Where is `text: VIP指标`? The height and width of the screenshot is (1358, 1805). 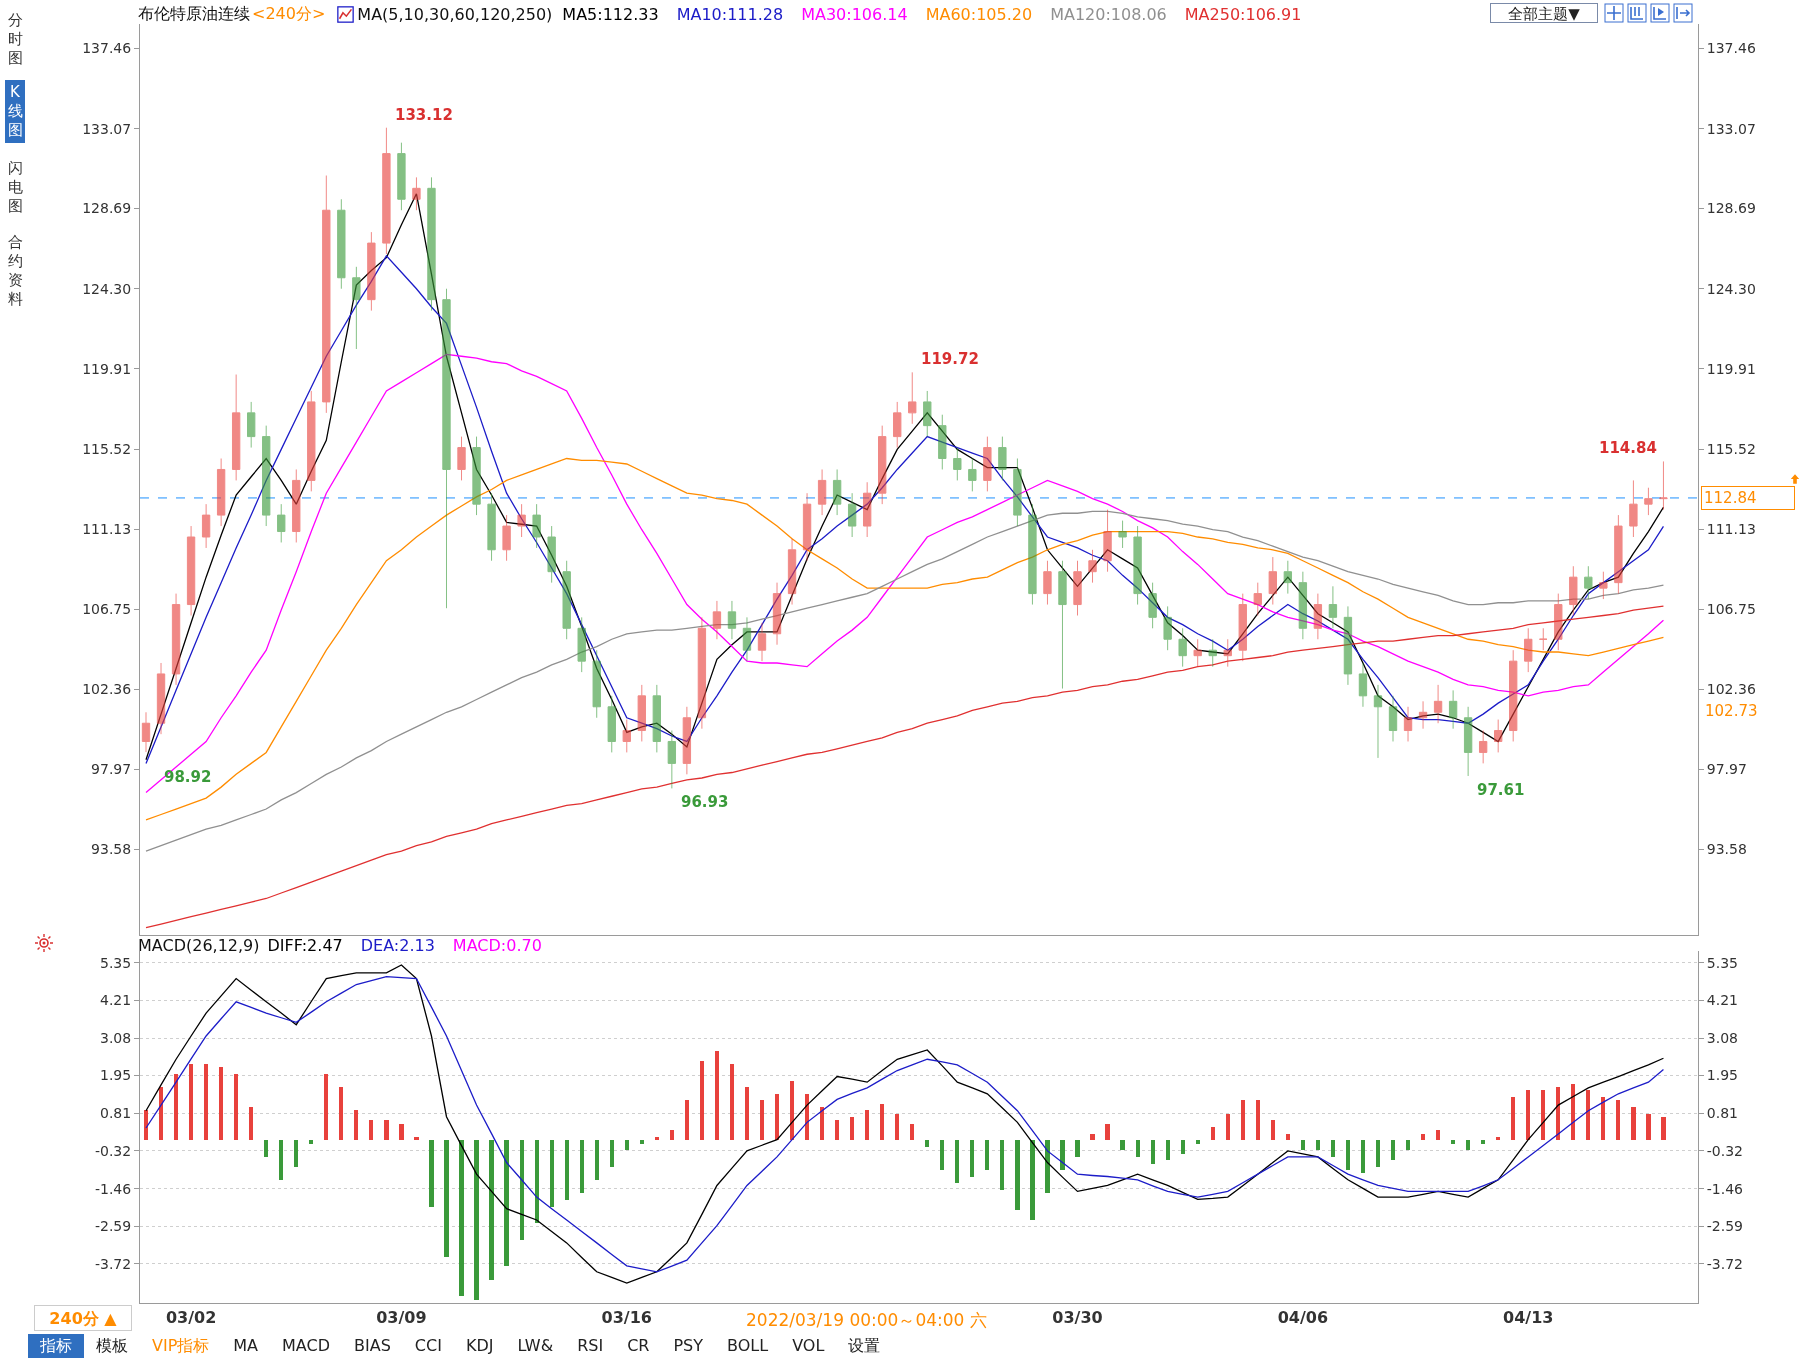 text: VIP指标 is located at coordinates (181, 1346).